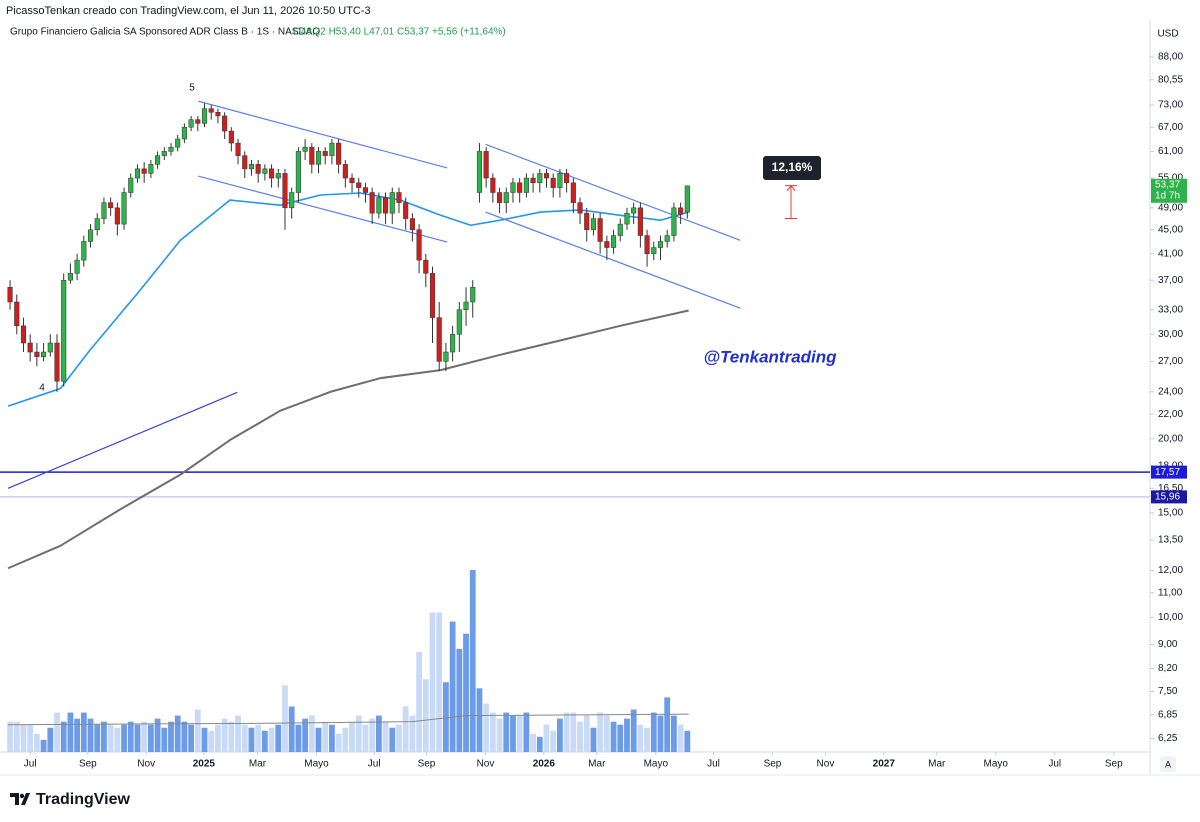  Describe the element at coordinates (316, 764) in the screenshot. I see `x-tick-label: Mayo` at that location.